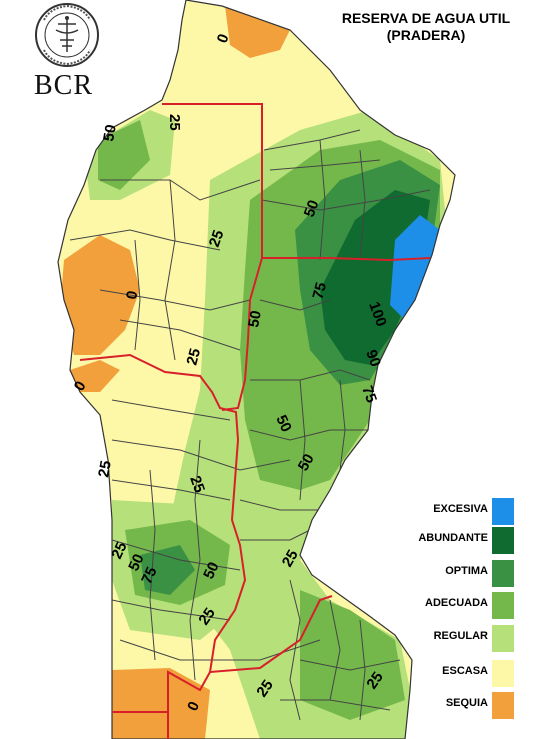  I want to click on map-title: RESERVA DE AGUA UTIL (PRADERA), so click(426, 27).